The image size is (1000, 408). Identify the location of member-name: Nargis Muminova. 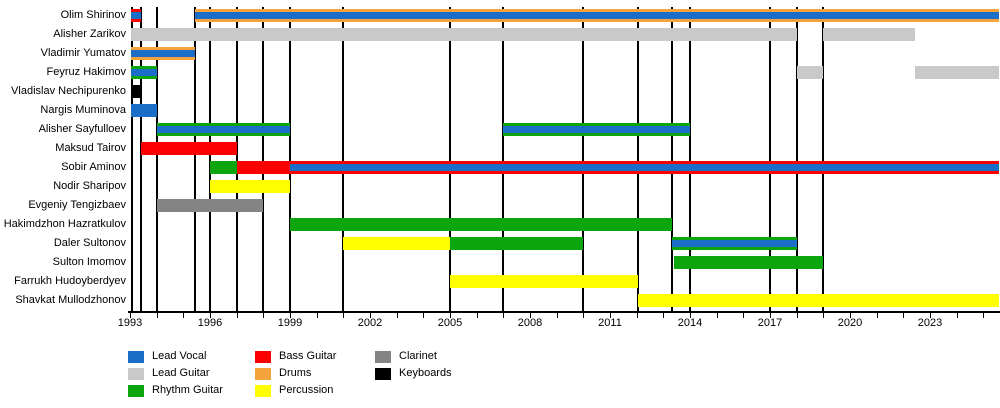
(83, 110).